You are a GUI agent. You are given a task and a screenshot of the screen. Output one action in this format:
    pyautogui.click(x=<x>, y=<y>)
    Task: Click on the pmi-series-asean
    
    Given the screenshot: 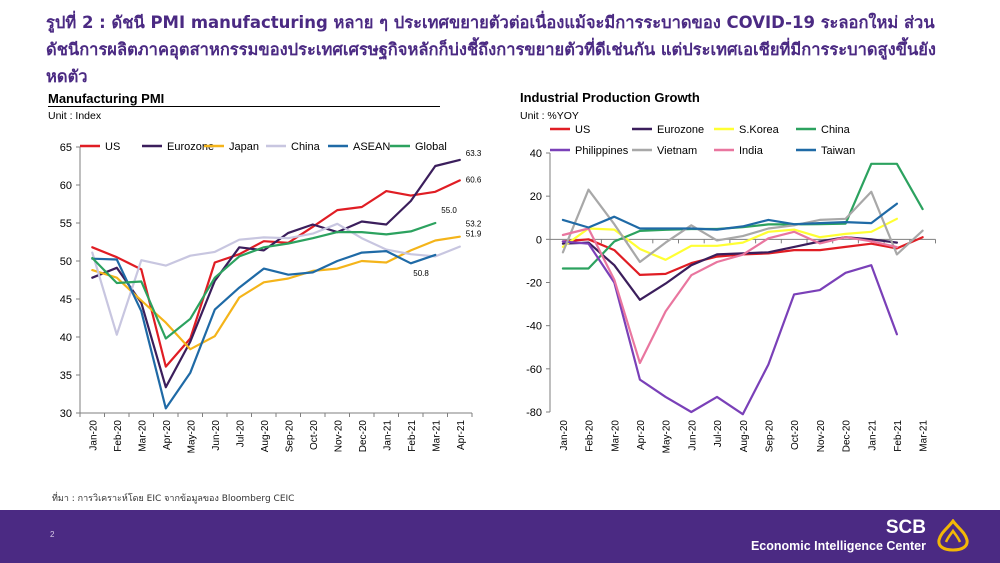 What is the action you would take?
    pyautogui.click(x=264, y=330)
    